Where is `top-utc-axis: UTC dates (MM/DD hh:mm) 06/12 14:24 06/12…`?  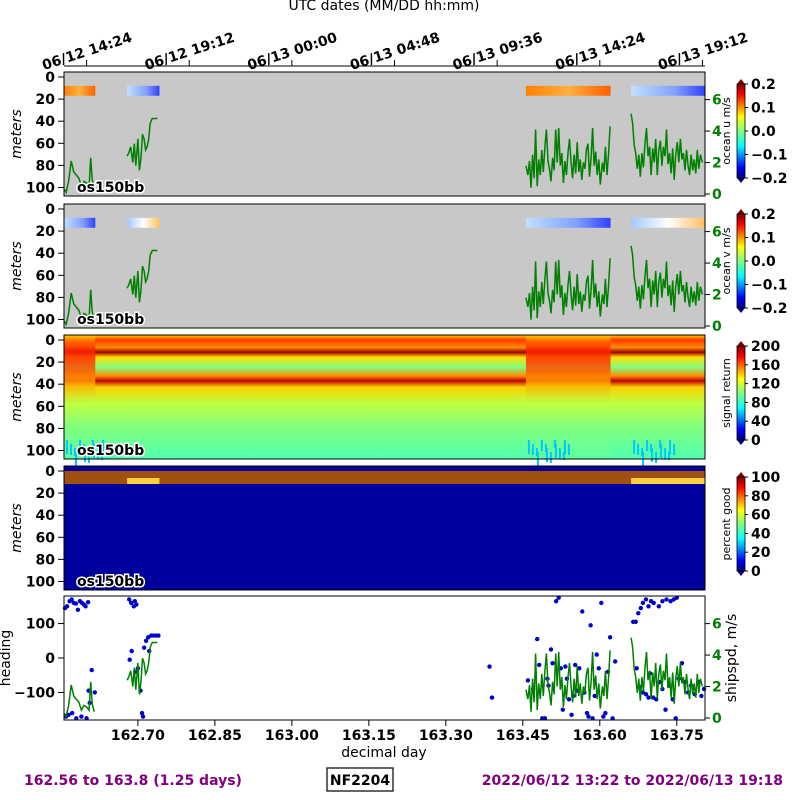
top-utc-axis: UTC dates (MM/DD hh:mm) 06/12 14:24 06/12… is located at coordinates (395, 37).